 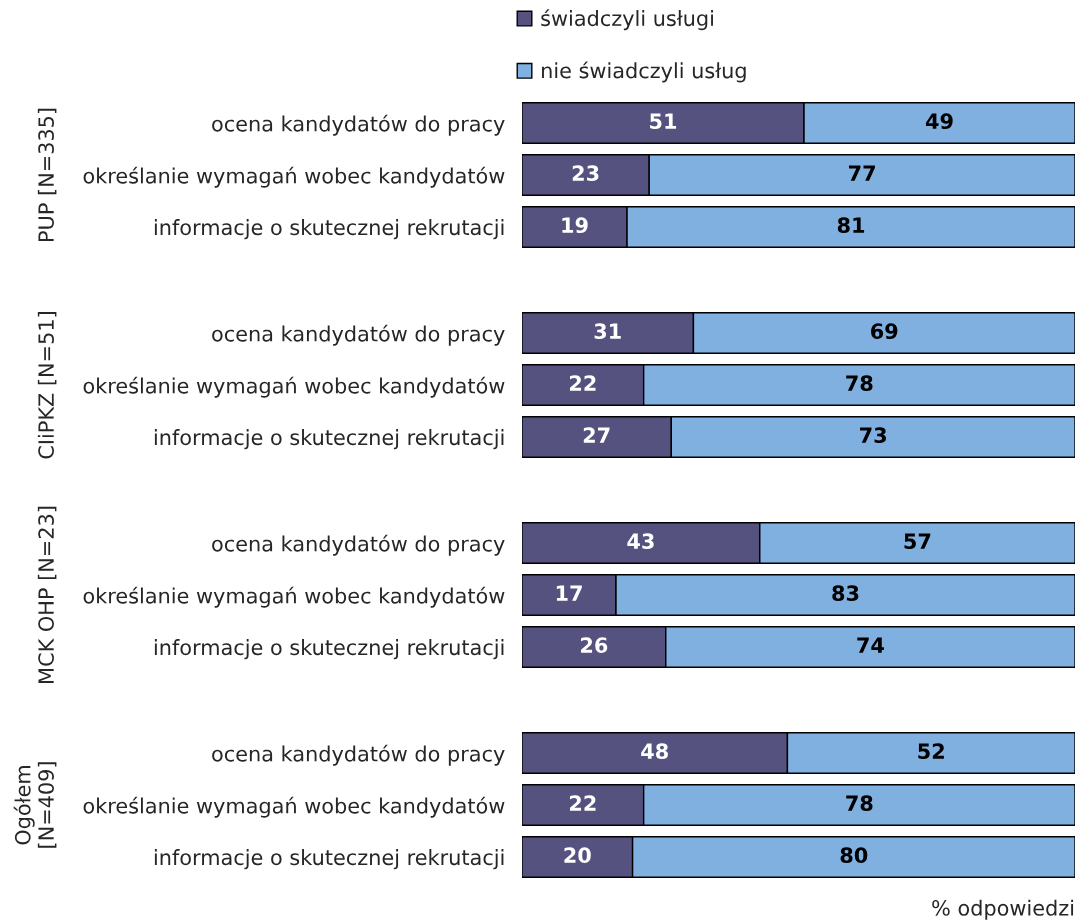 I want to click on y-axis-title: PUP [N=335], so click(x=47, y=174).